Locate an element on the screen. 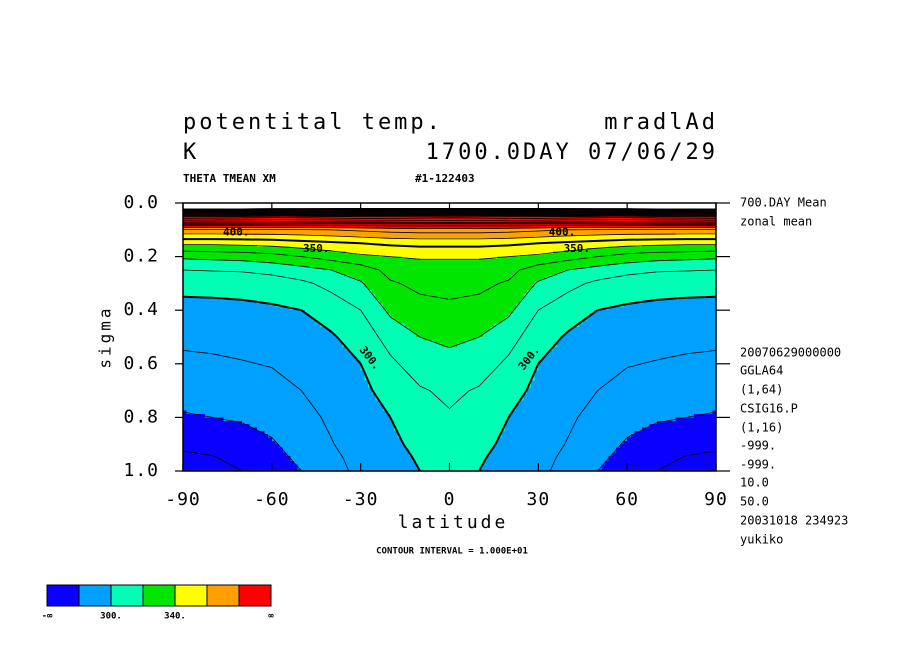 The width and height of the screenshot is (904, 654). x-tick-label: 60 is located at coordinates (627, 499).